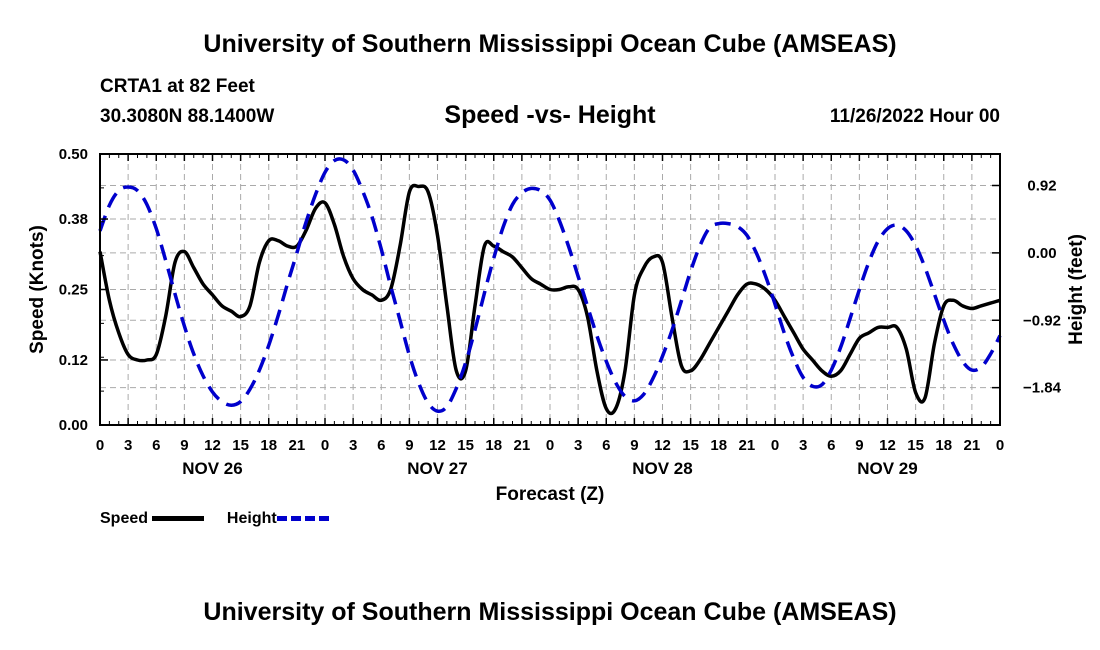 The height and width of the screenshot is (650, 1100). I want to click on y2-tick-label: 0.92, so click(1041, 185).